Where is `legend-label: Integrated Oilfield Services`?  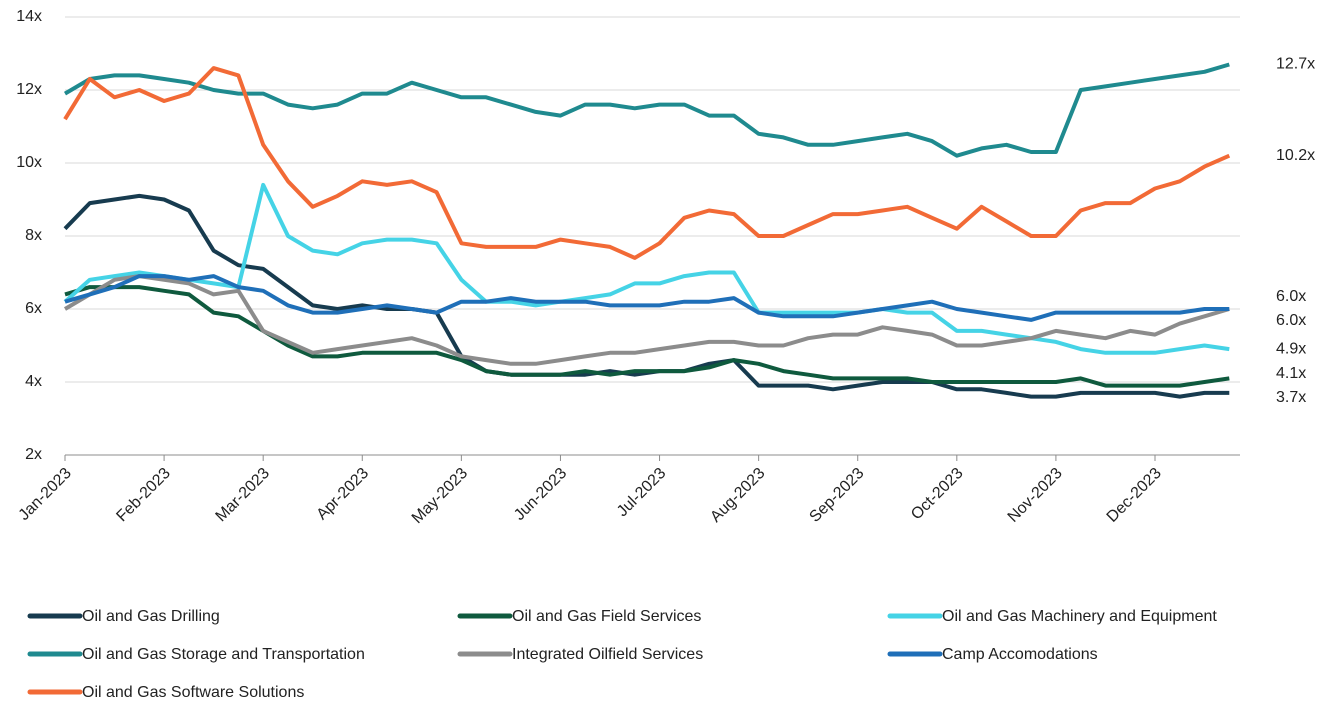
legend-label: Integrated Oilfield Services is located at coordinates (607, 654).